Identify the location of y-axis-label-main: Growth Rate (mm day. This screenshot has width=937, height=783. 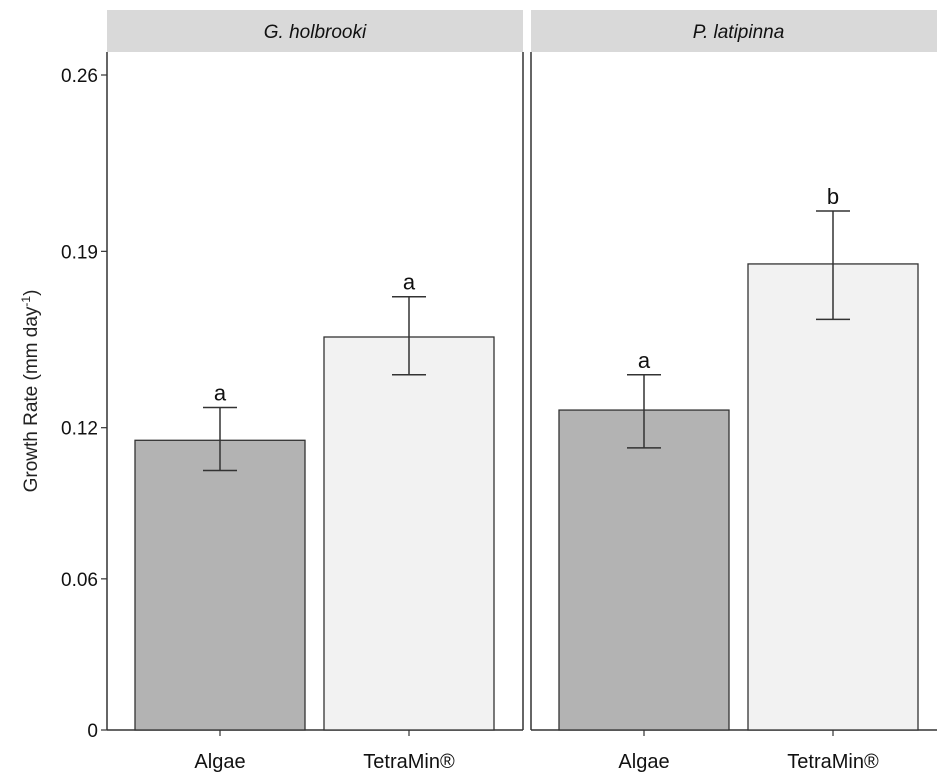
(31, 399).